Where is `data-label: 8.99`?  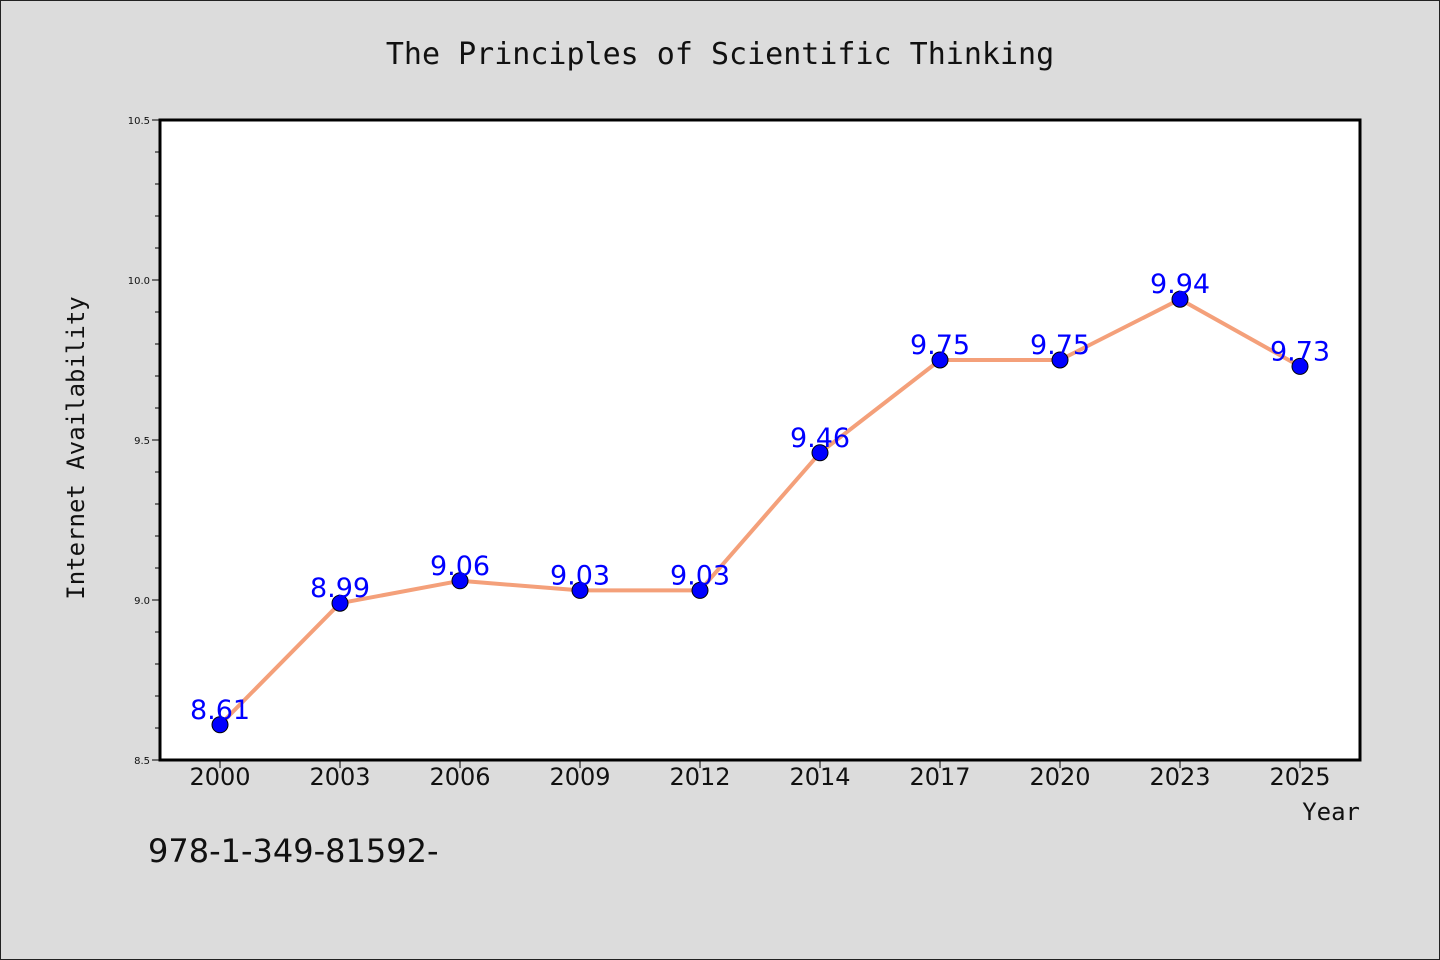 data-label: 8.99 is located at coordinates (340, 588).